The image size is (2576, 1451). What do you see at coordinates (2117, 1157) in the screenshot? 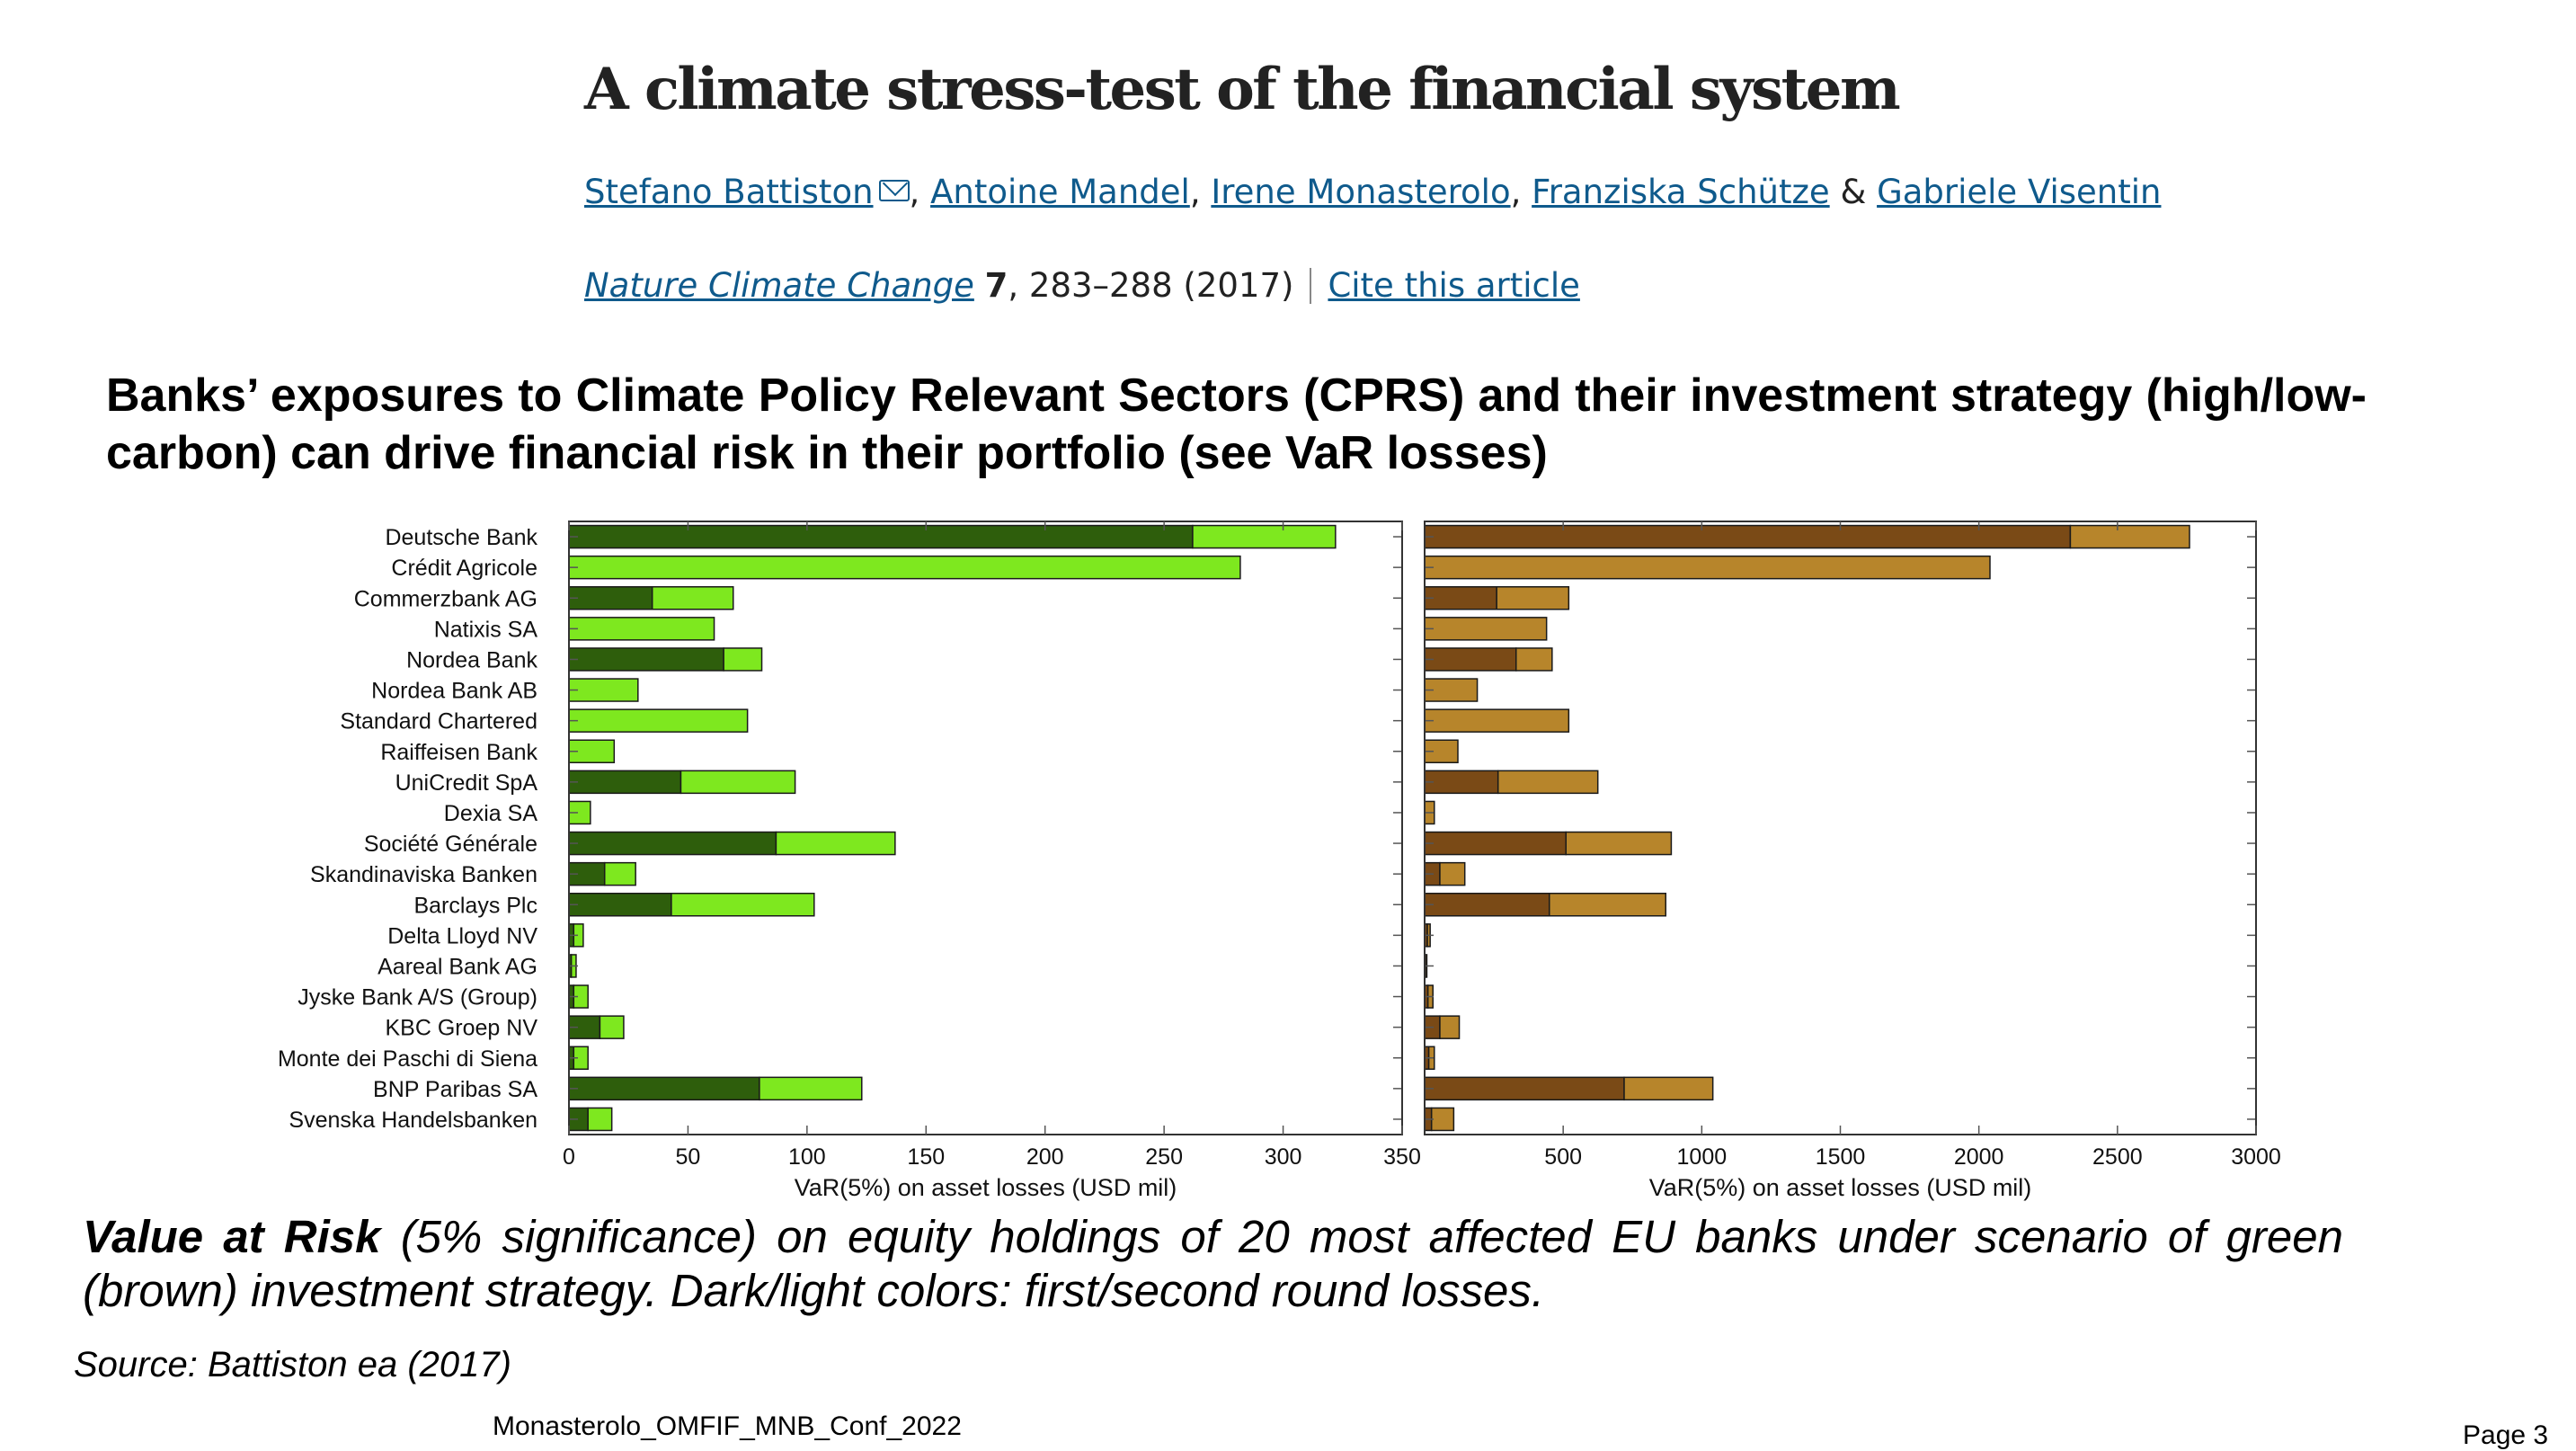
I see `x-tick-label: 2500` at bounding box center [2117, 1157].